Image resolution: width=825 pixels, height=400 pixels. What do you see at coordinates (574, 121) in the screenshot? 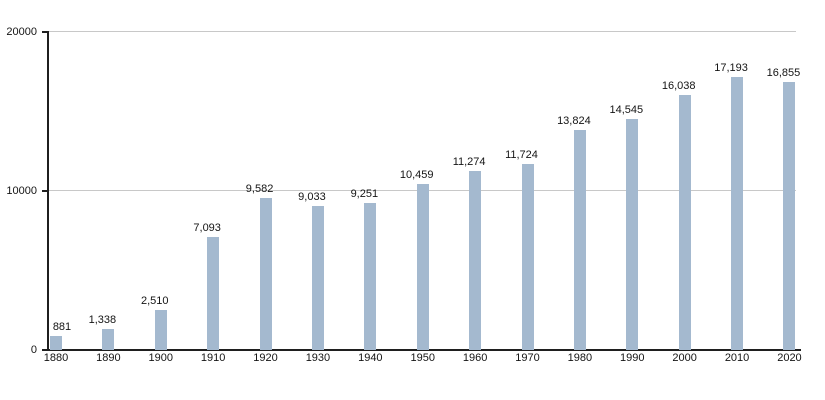
I see `bar-value-label: 13,824` at bounding box center [574, 121].